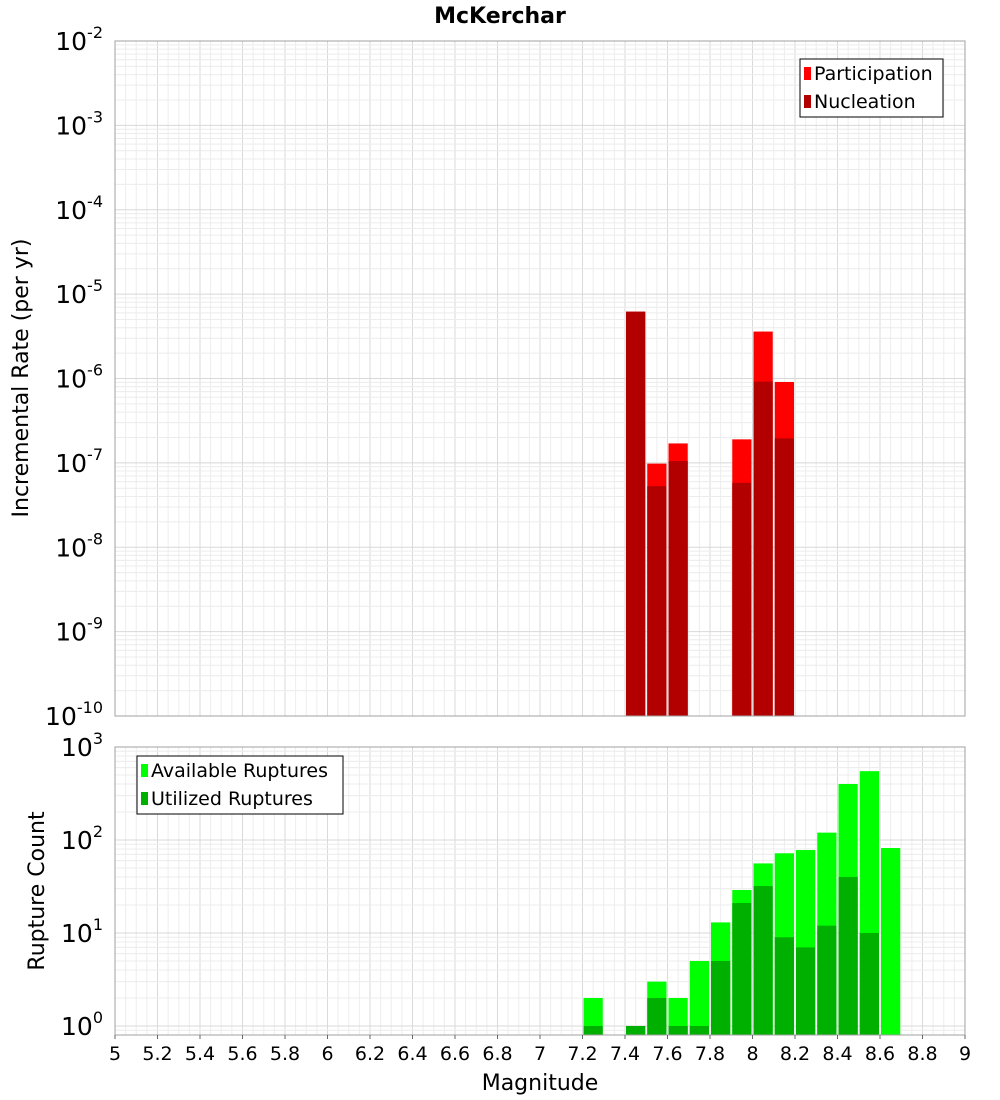  I want to click on bottom-y-axis-label: Rupture Count, so click(37, 891).